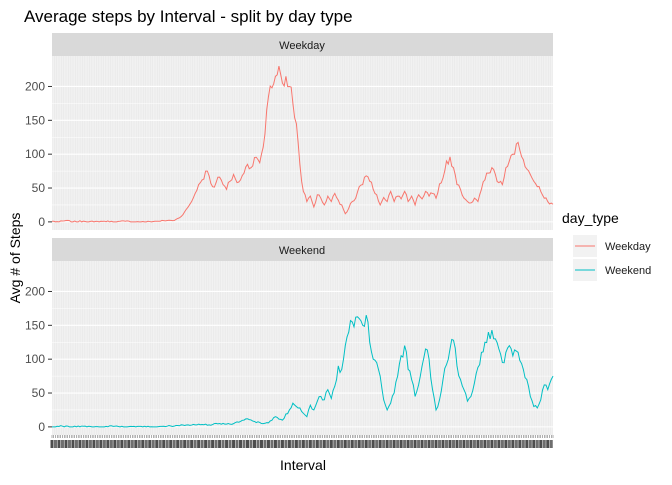 This screenshot has width=672, height=485. Describe the element at coordinates (38, 154) in the screenshot. I see `y-ticks-weekday: 0 50 100 150 200` at that location.